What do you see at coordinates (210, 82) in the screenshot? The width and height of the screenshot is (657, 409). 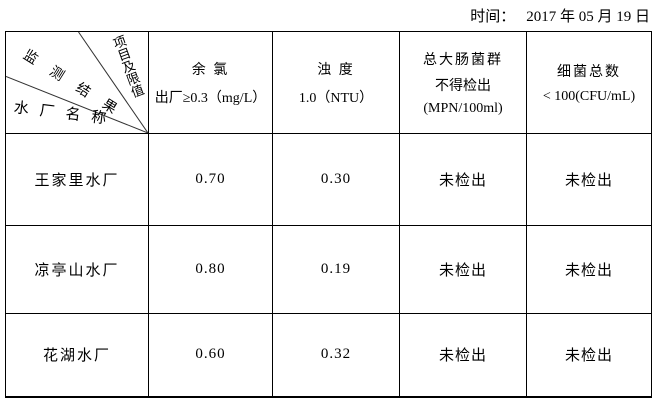 I see `column-header-residual-chlorine: 余 氯 出厂≥0.3（mg/L）` at bounding box center [210, 82].